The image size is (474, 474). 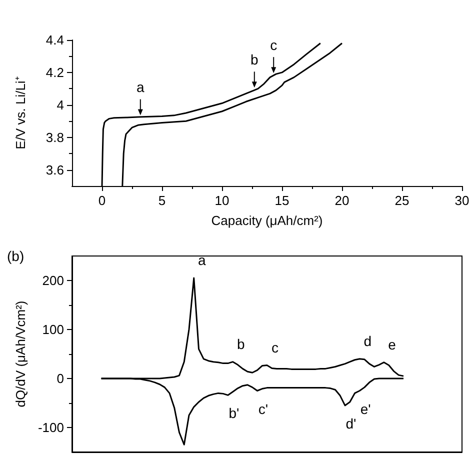 What do you see at coordinates (342, 200) in the screenshot?
I see `x-tick-label: 20` at bounding box center [342, 200].